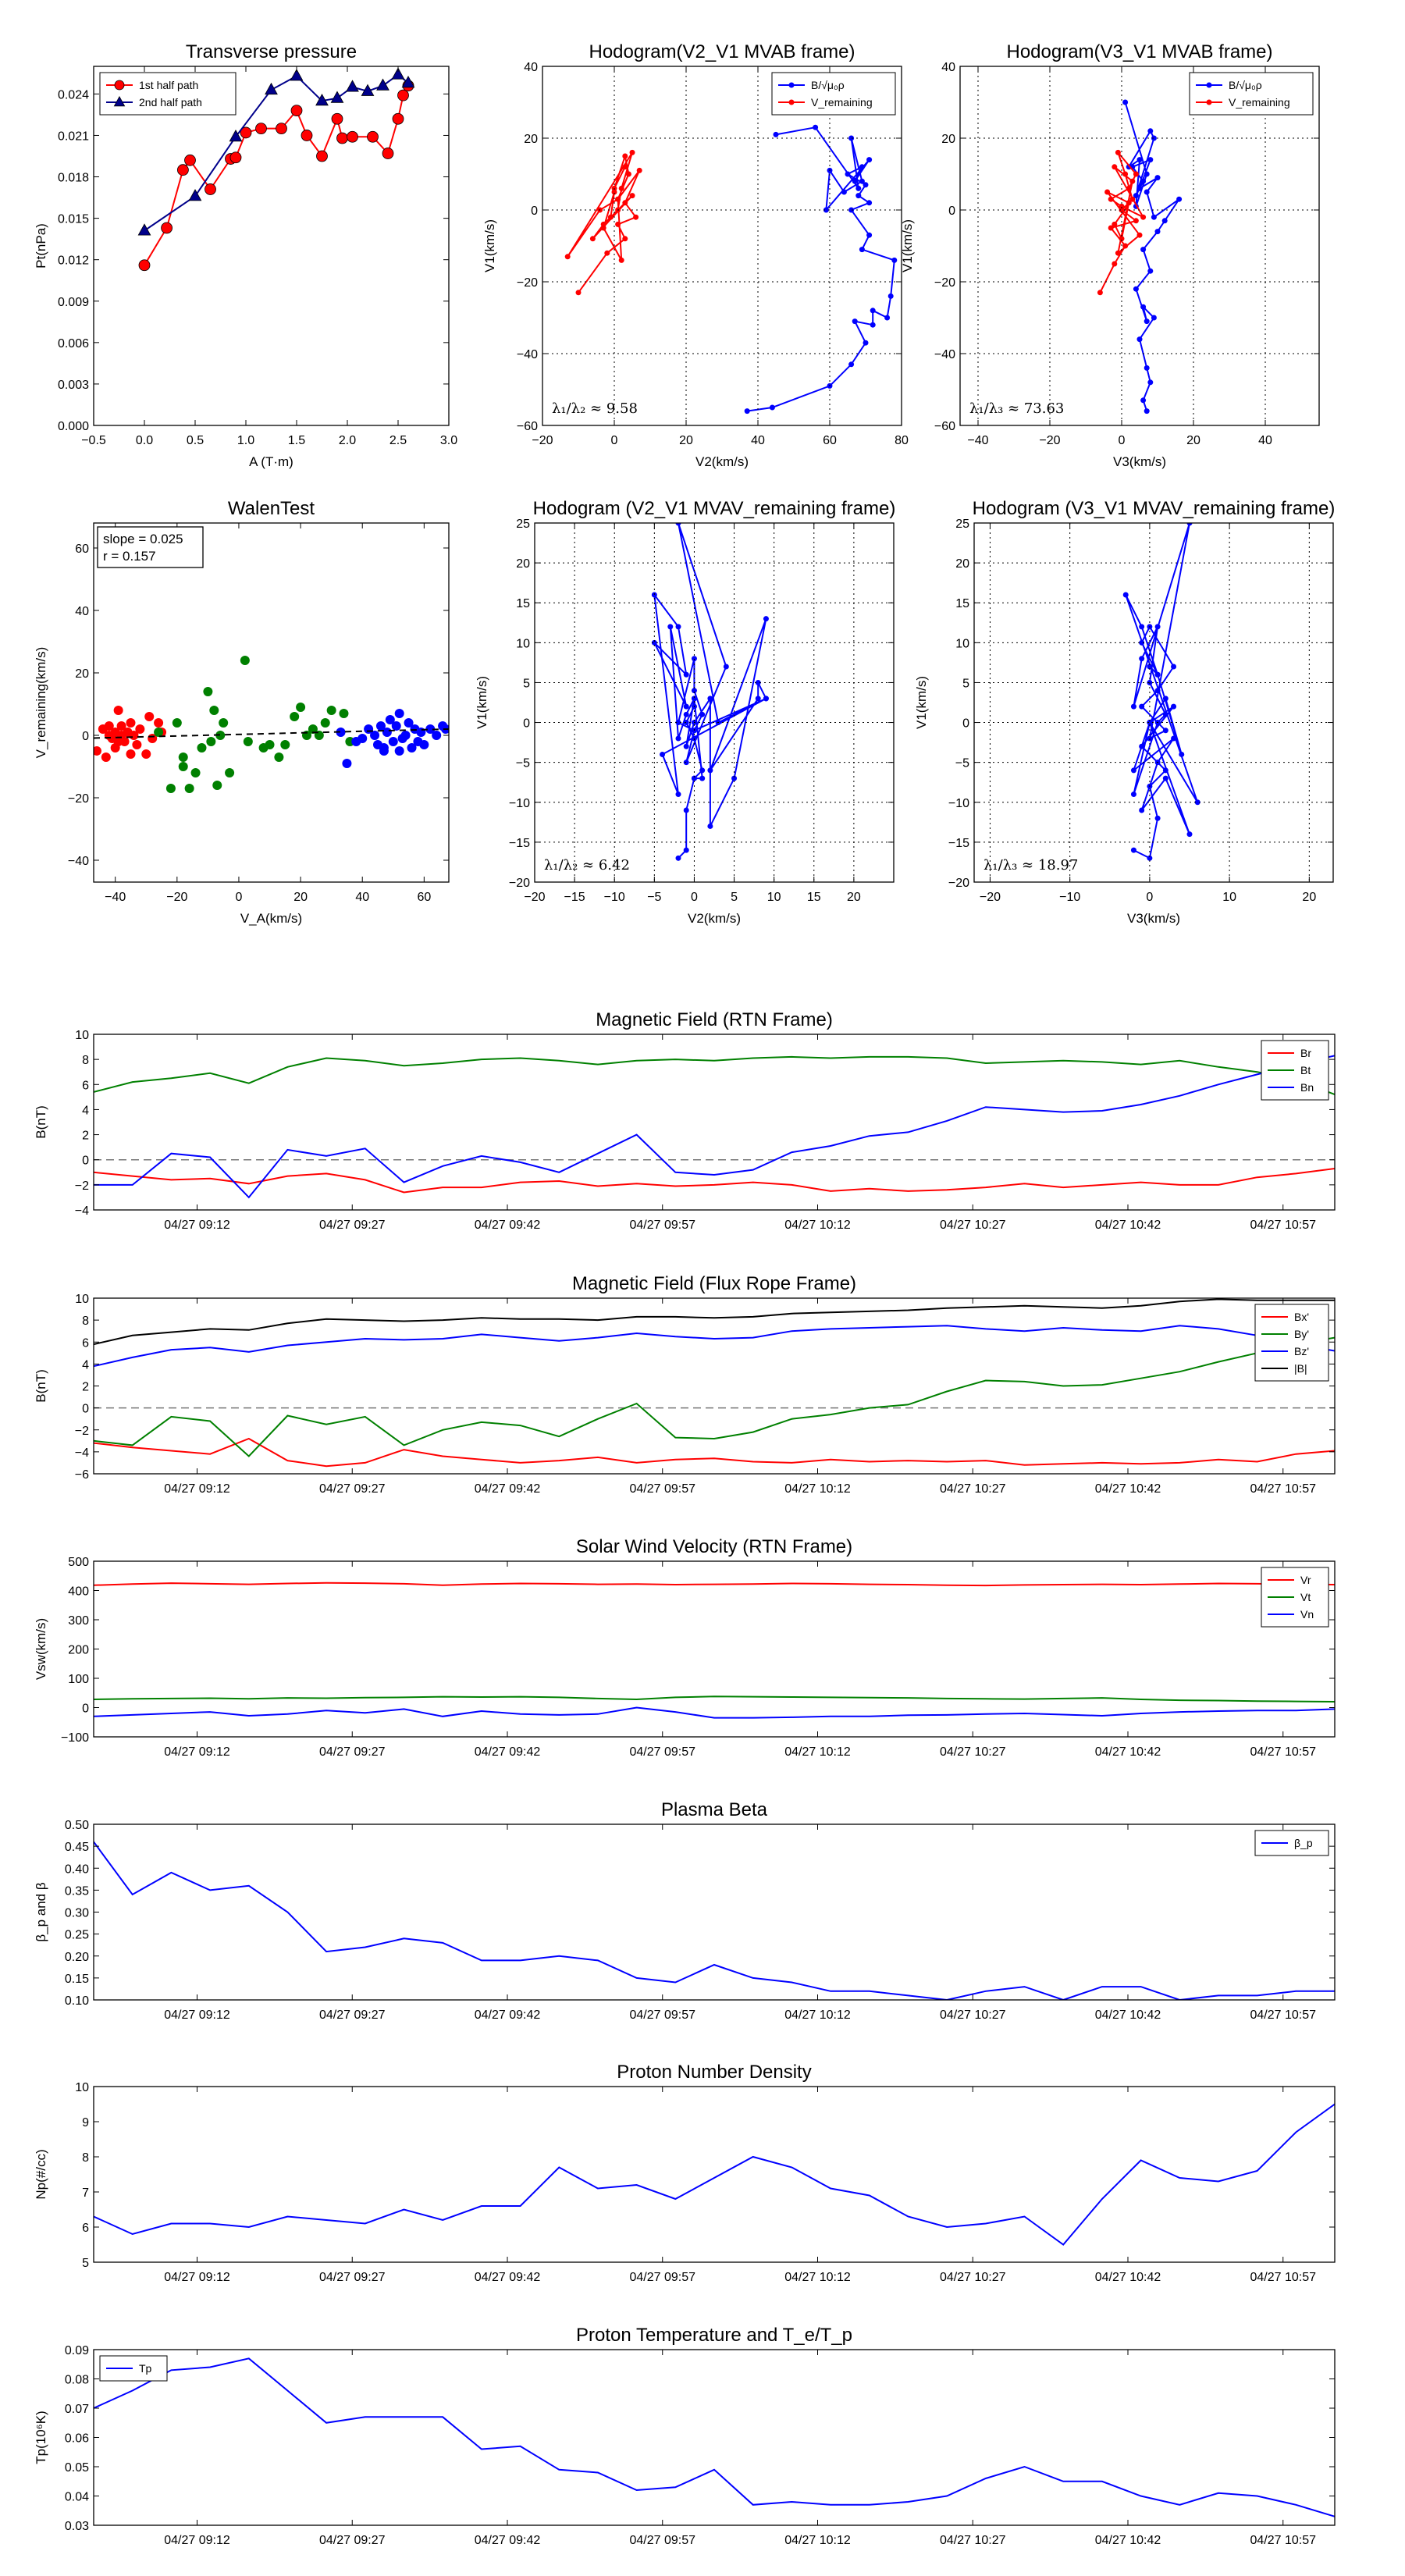 The width and height of the screenshot is (1405, 2576). What do you see at coordinates (531, 67) in the screenshot?
I see `y-tick-label: 40` at bounding box center [531, 67].